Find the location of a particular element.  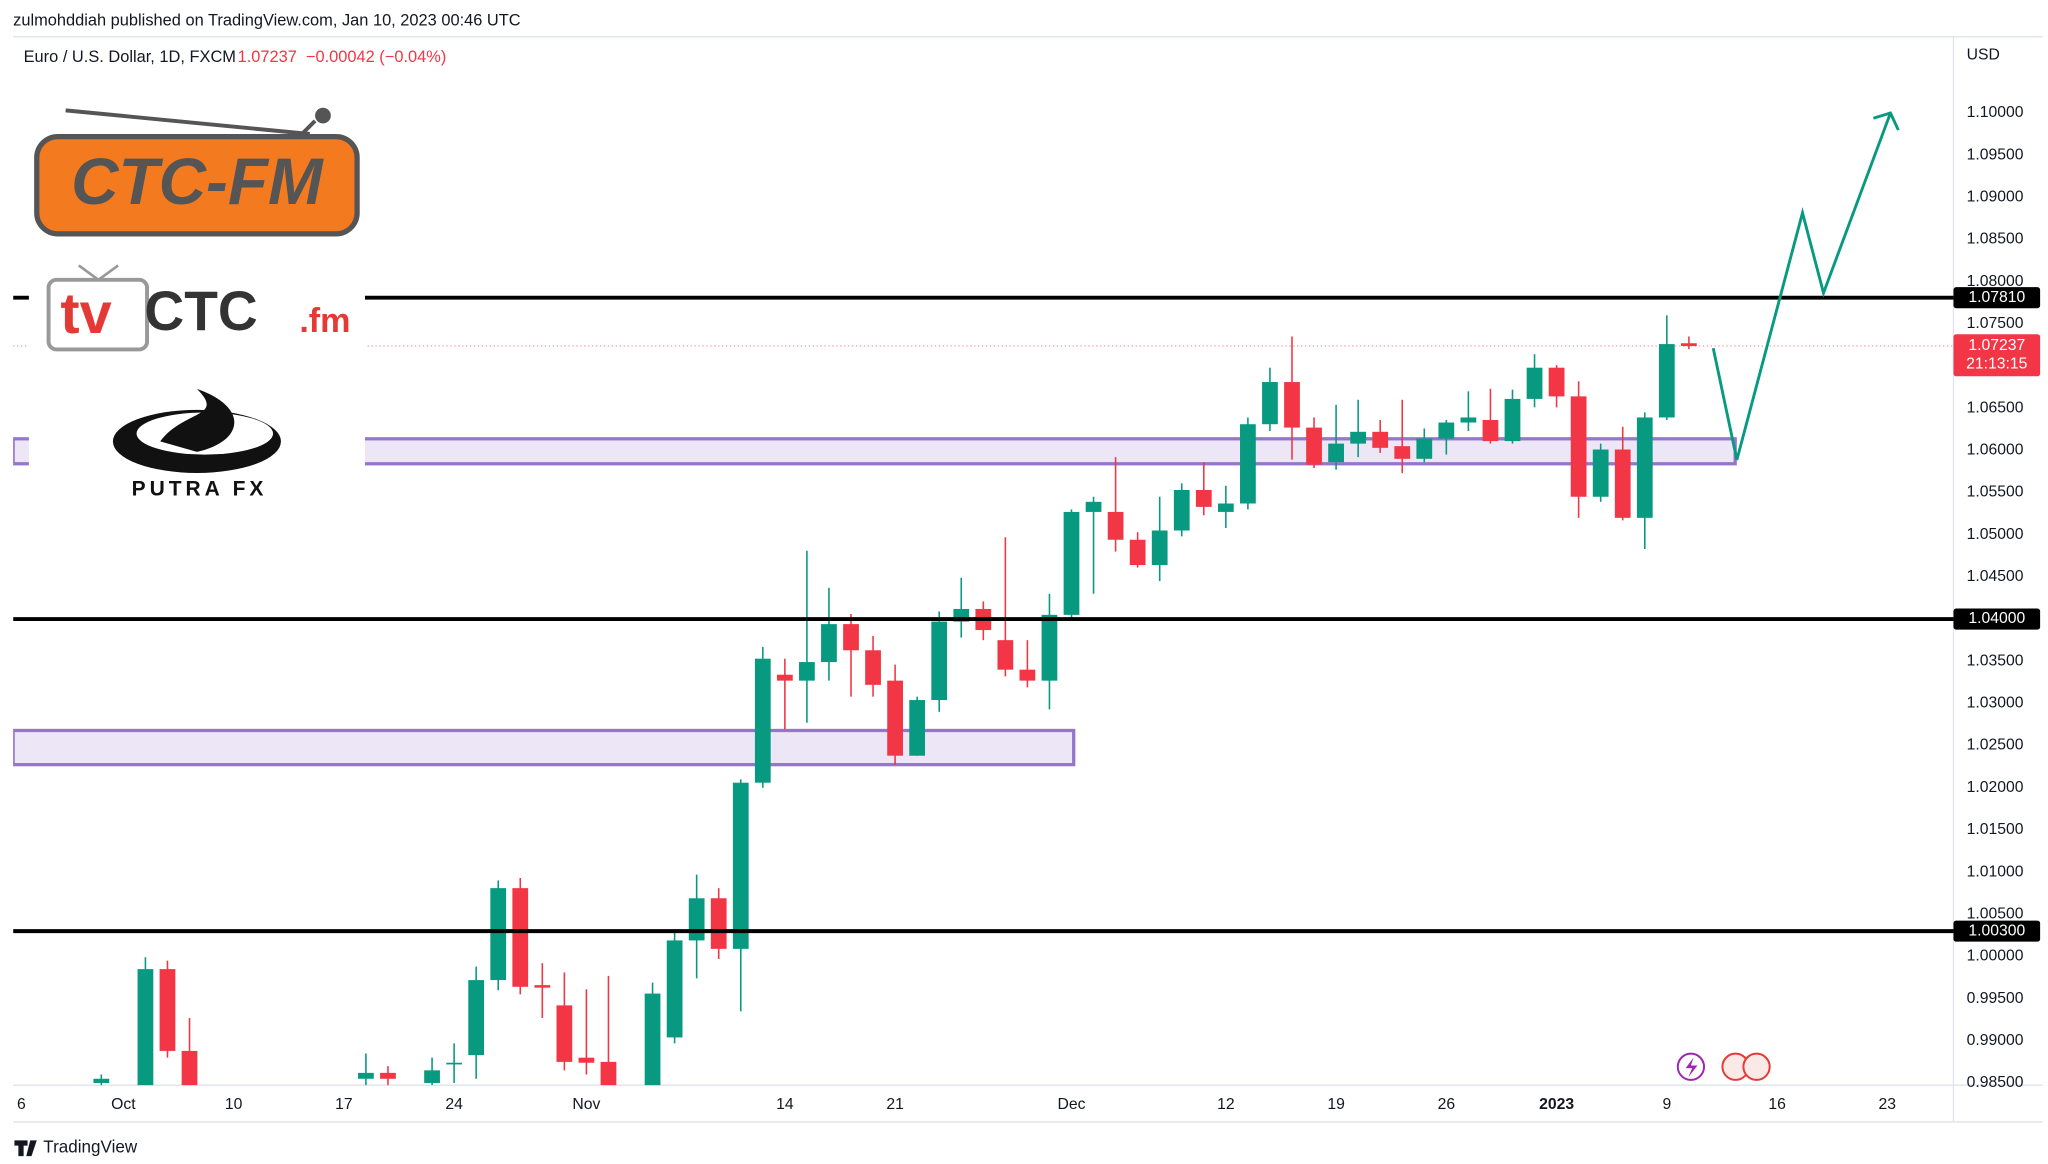

event-icons is located at coordinates (1723, 1066).